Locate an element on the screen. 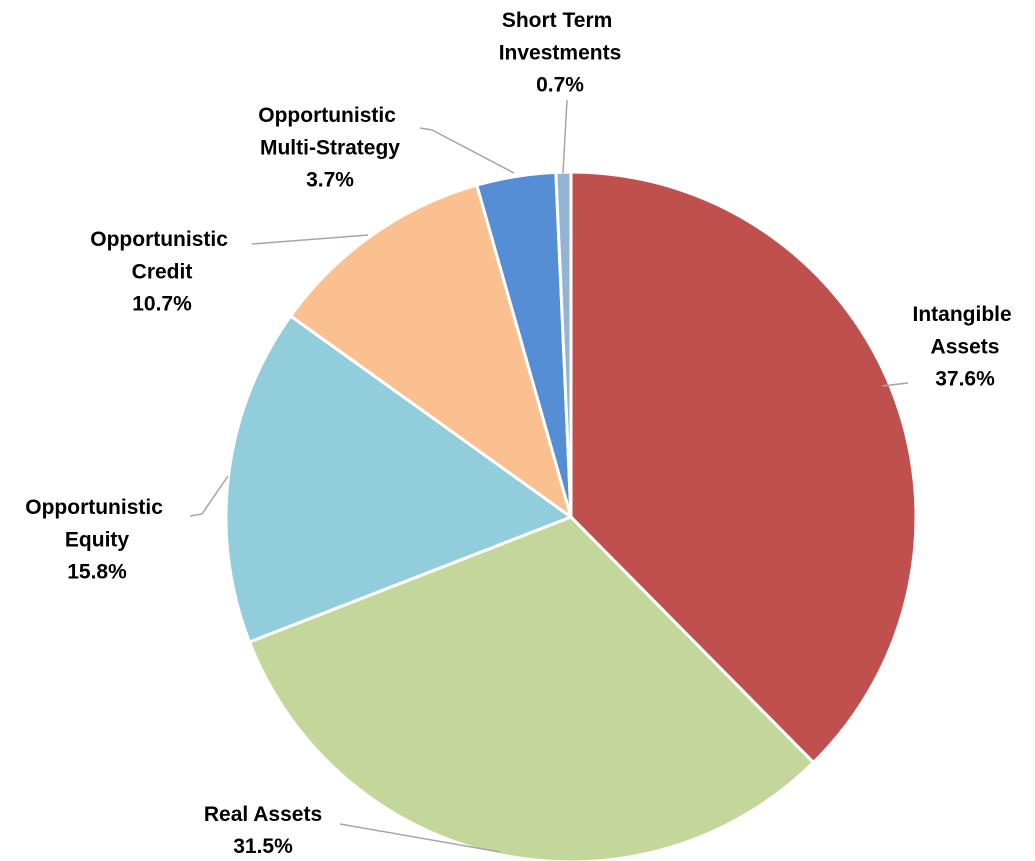  slice-label: Opportunistic Equity is located at coordinates (97, 524).